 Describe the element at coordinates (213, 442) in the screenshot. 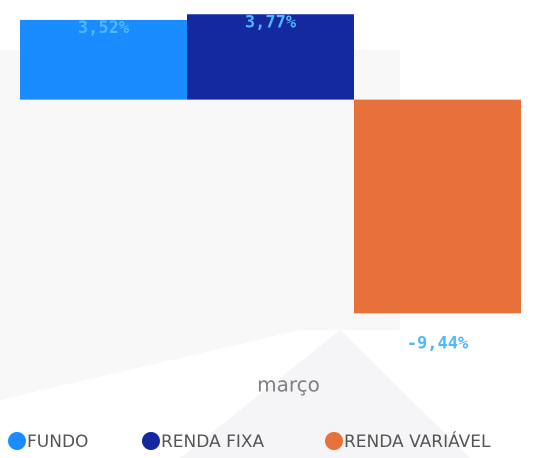

I see `legend-label: RENDA FIXA` at that location.